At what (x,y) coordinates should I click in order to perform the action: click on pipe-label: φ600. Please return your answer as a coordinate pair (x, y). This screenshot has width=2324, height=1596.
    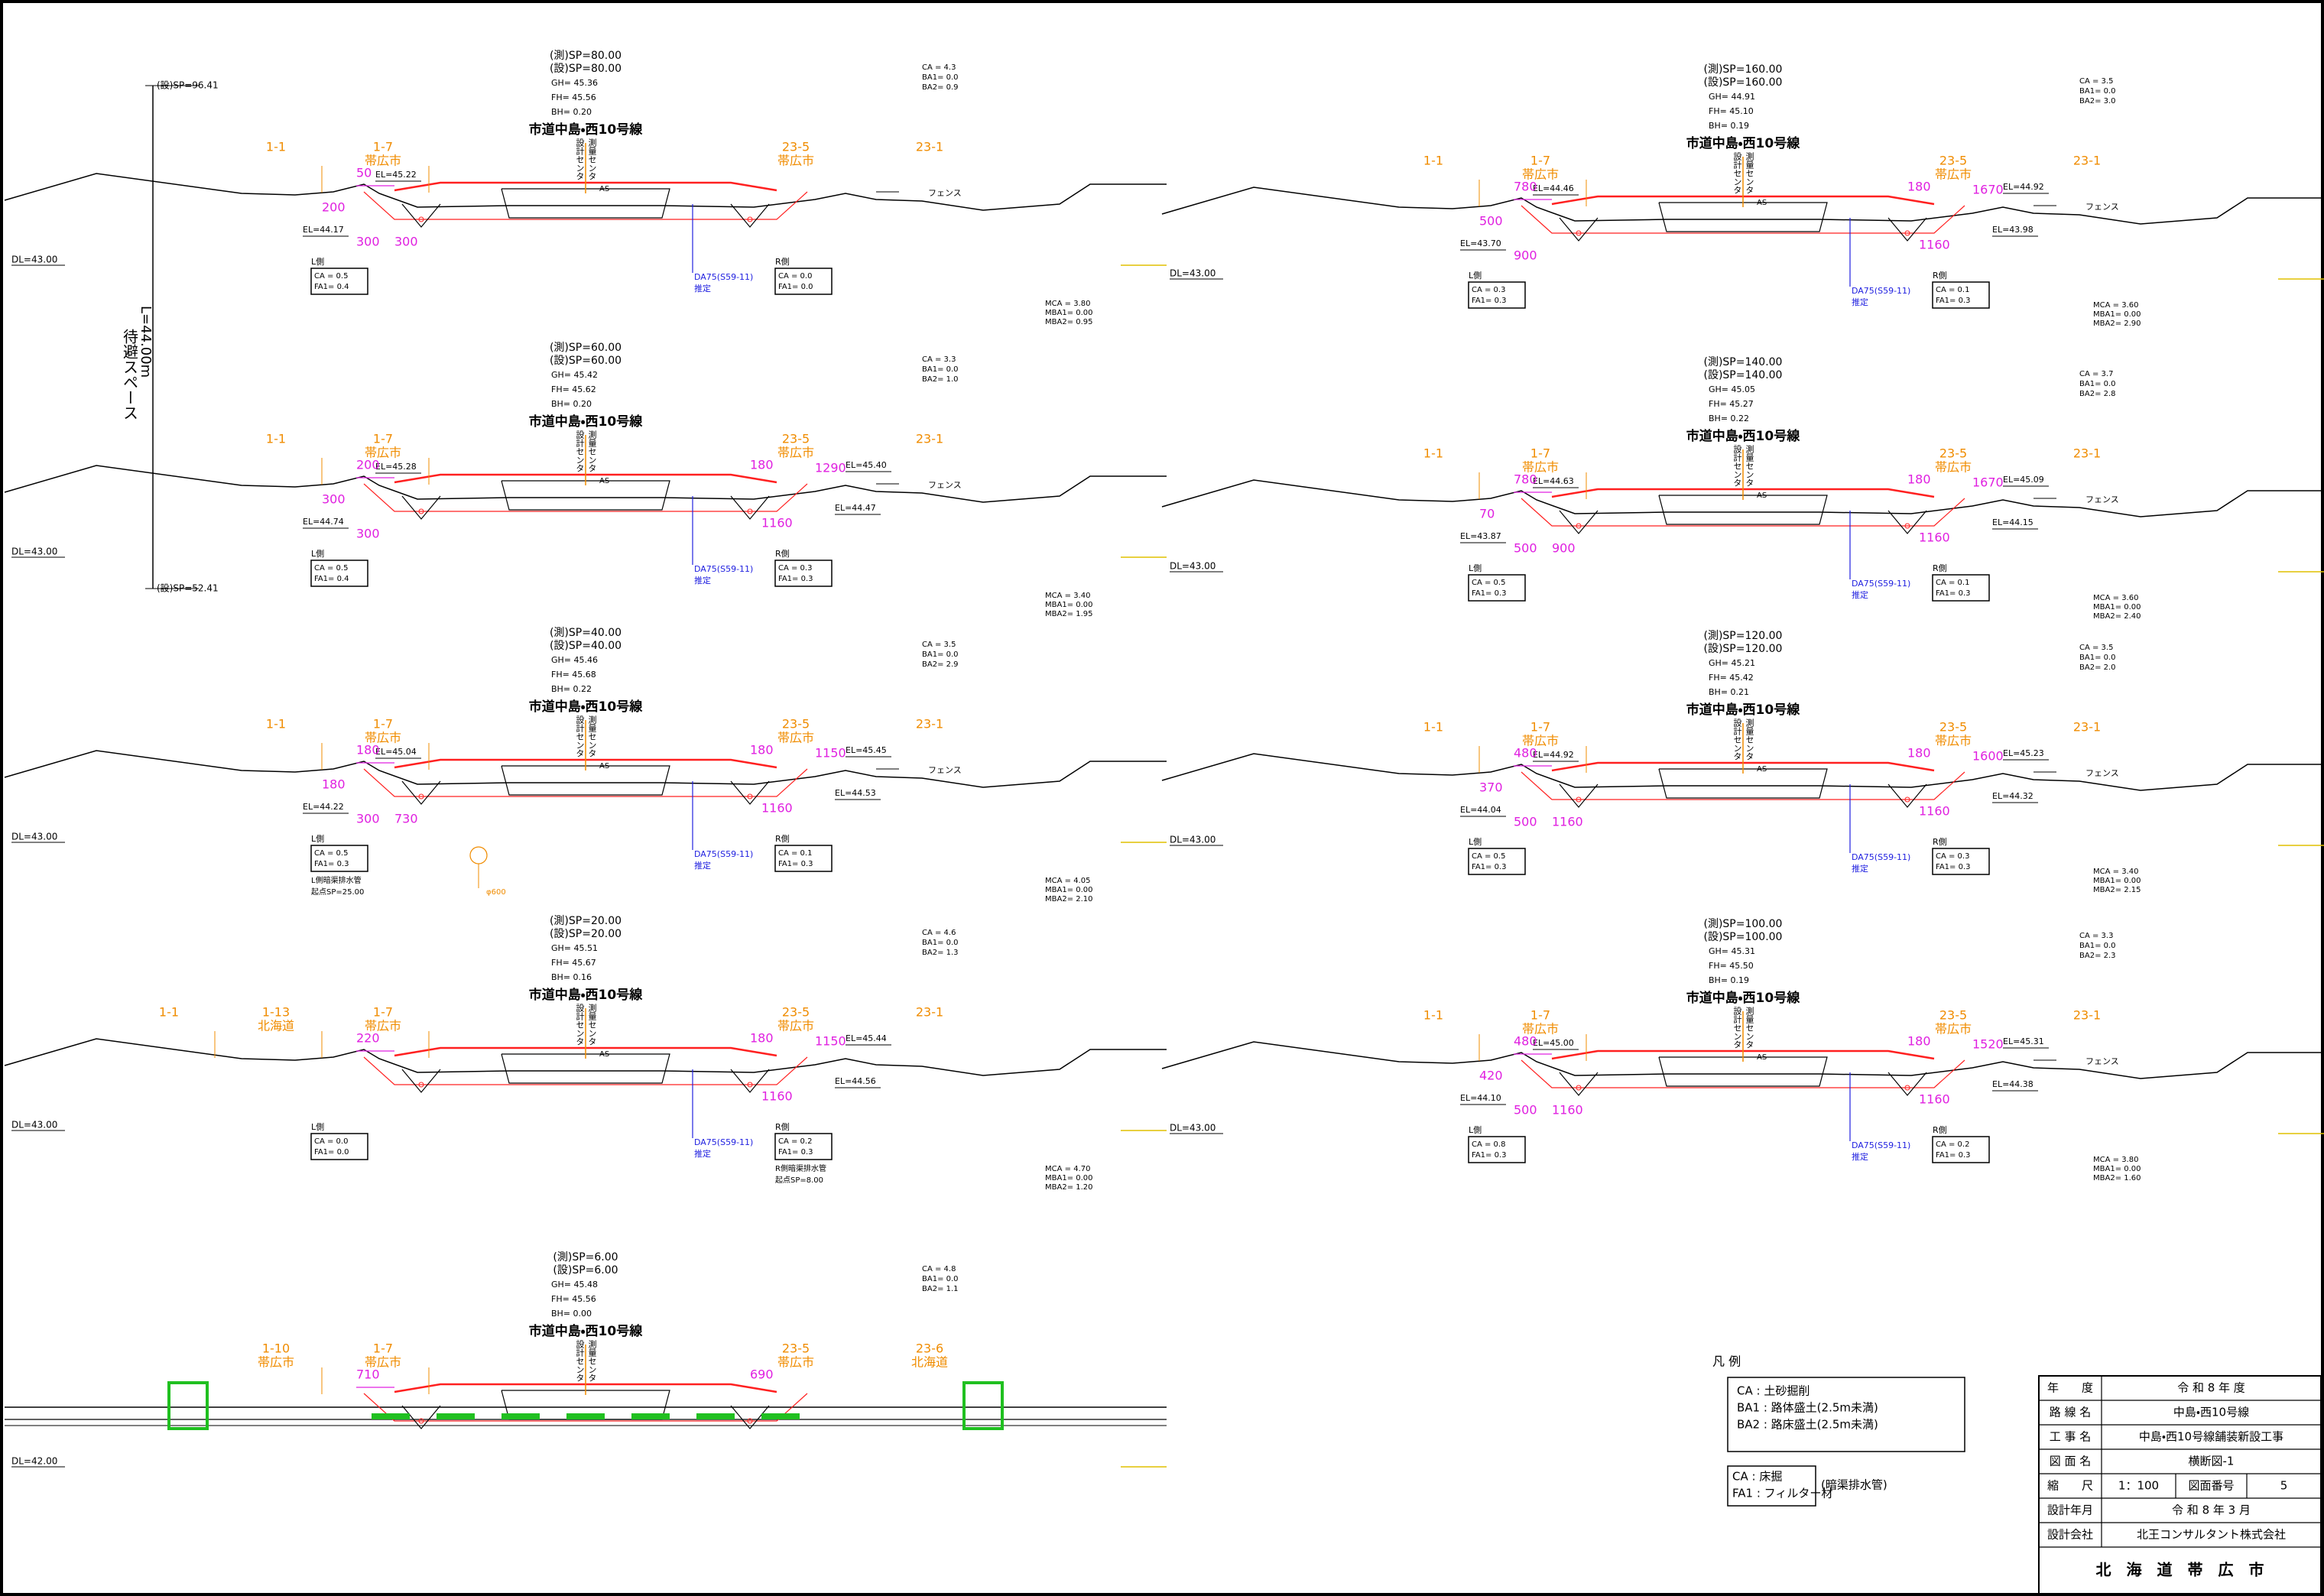
    Looking at the image, I should click on (496, 893).